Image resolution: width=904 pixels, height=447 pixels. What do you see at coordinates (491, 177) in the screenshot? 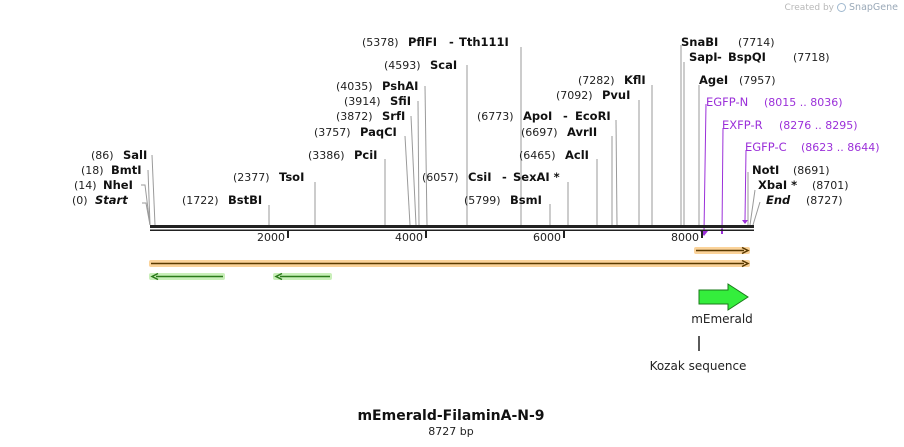
I see `site-csii-sexai: (6057) CsiI - SexAI *` at bounding box center [491, 177].